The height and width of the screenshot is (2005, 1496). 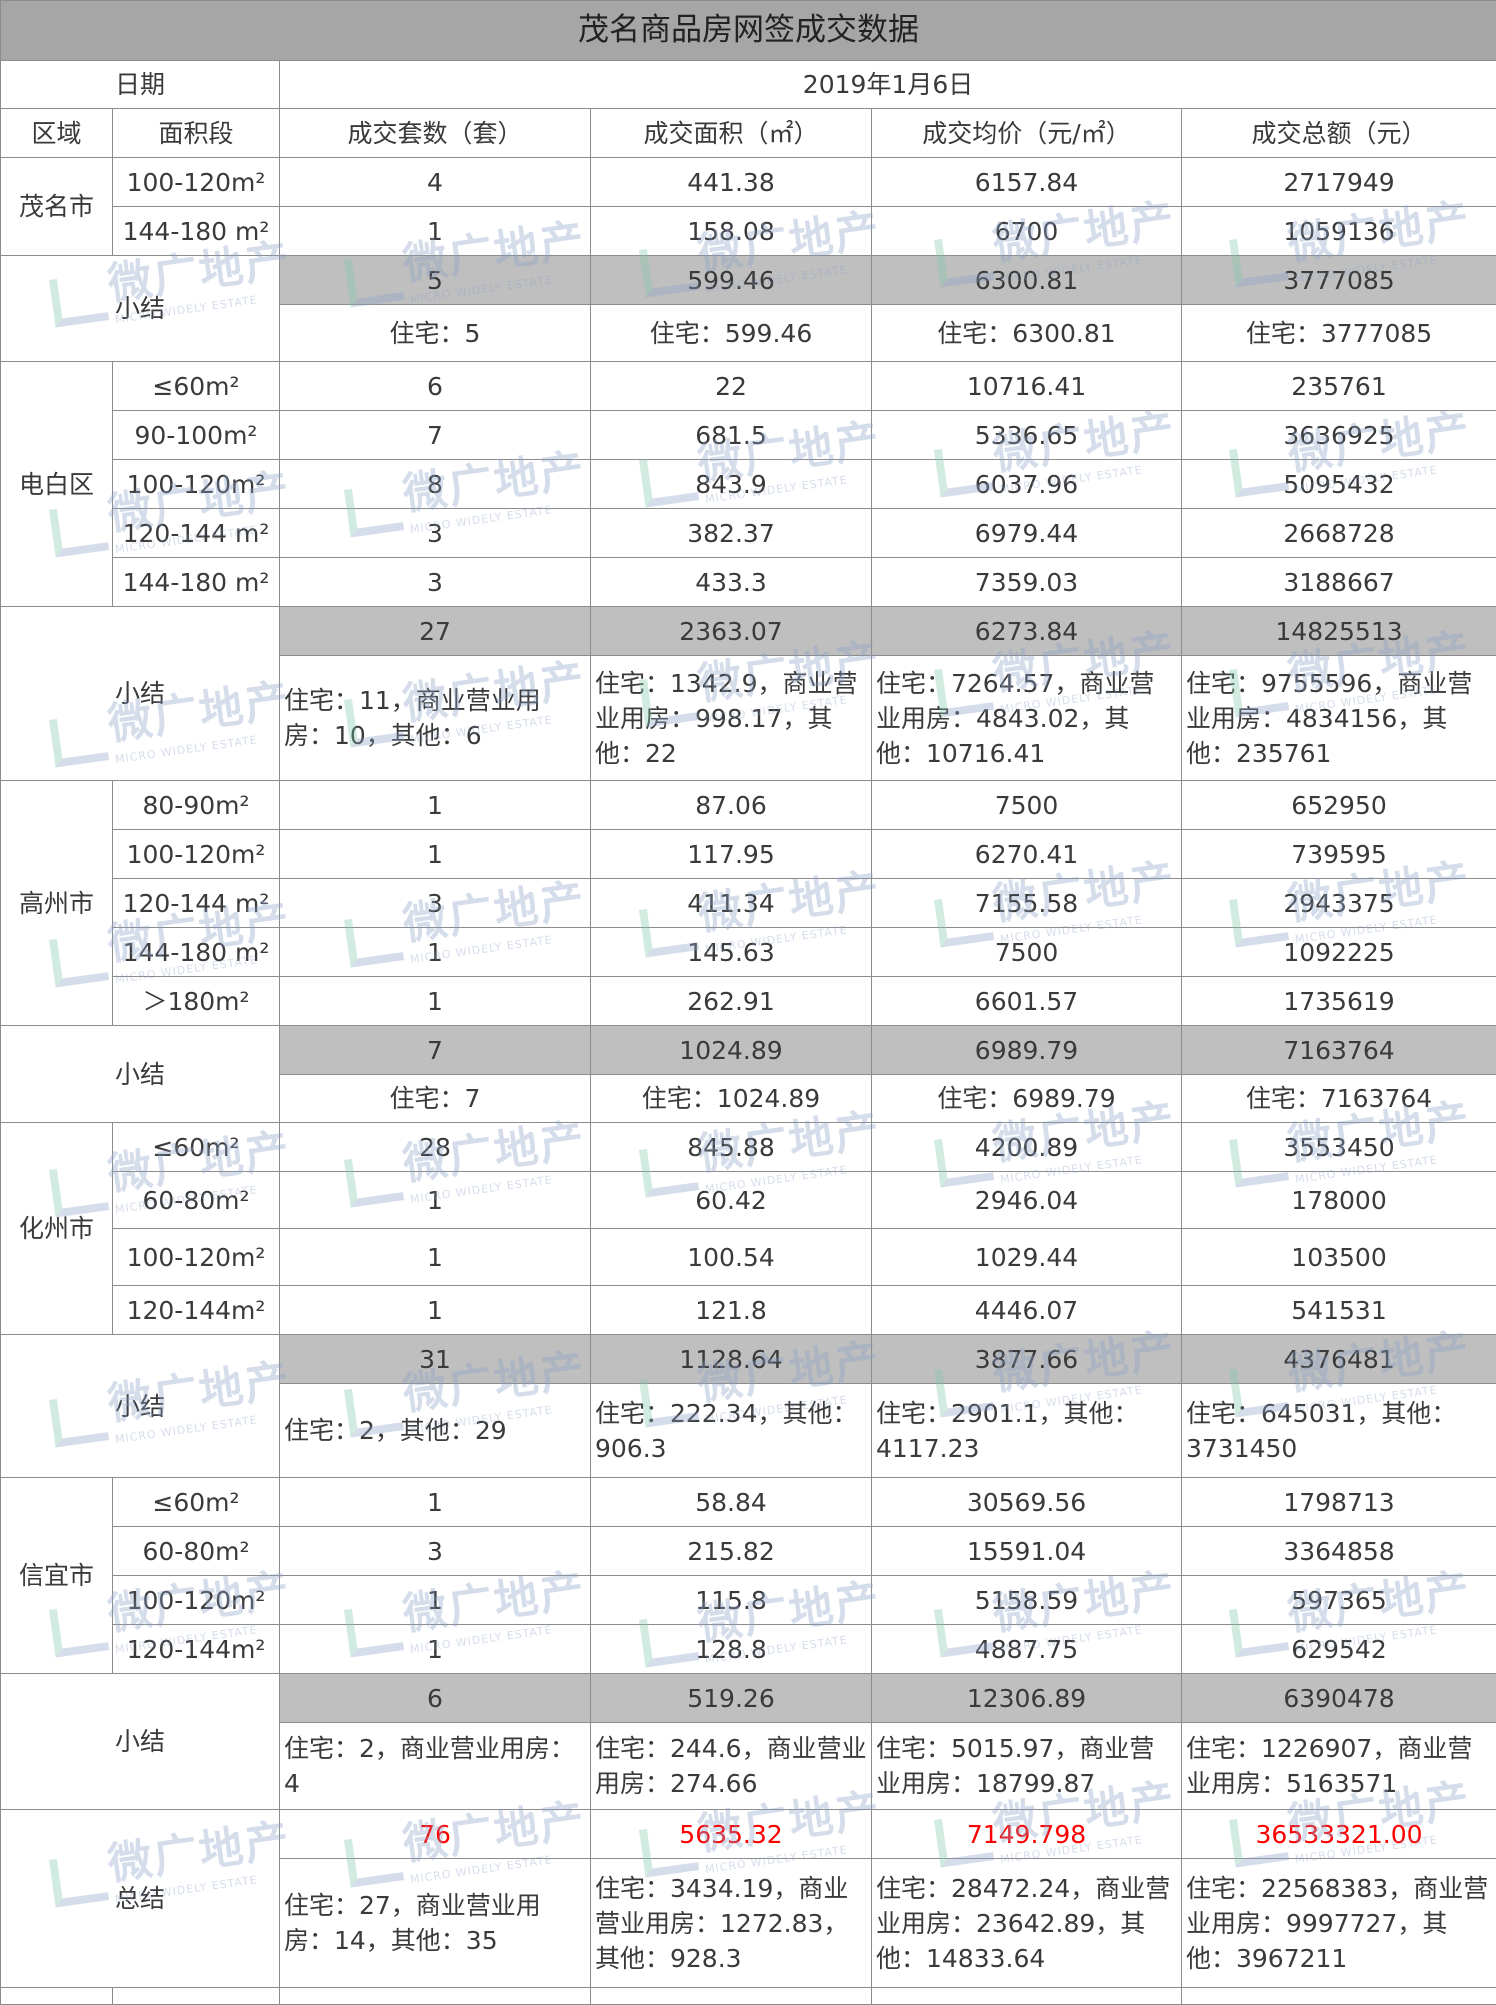 What do you see at coordinates (57, 1576) in the screenshot?
I see `region-name: 信宜市` at bounding box center [57, 1576].